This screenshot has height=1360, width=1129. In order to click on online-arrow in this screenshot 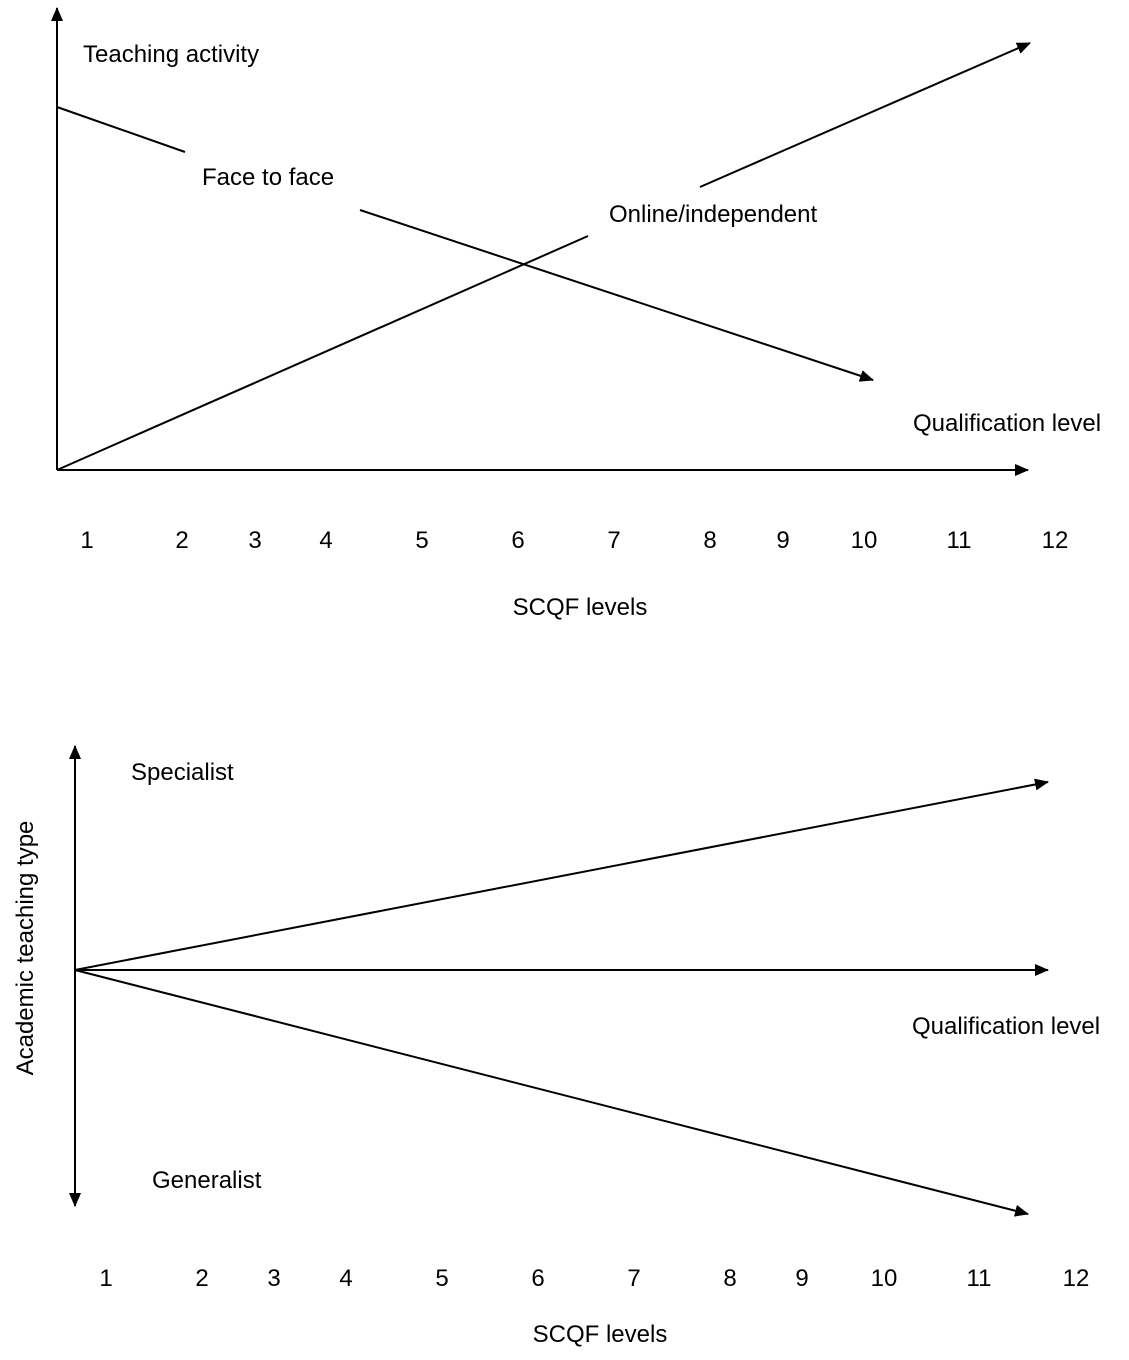, I will do `click(865, 115)`.